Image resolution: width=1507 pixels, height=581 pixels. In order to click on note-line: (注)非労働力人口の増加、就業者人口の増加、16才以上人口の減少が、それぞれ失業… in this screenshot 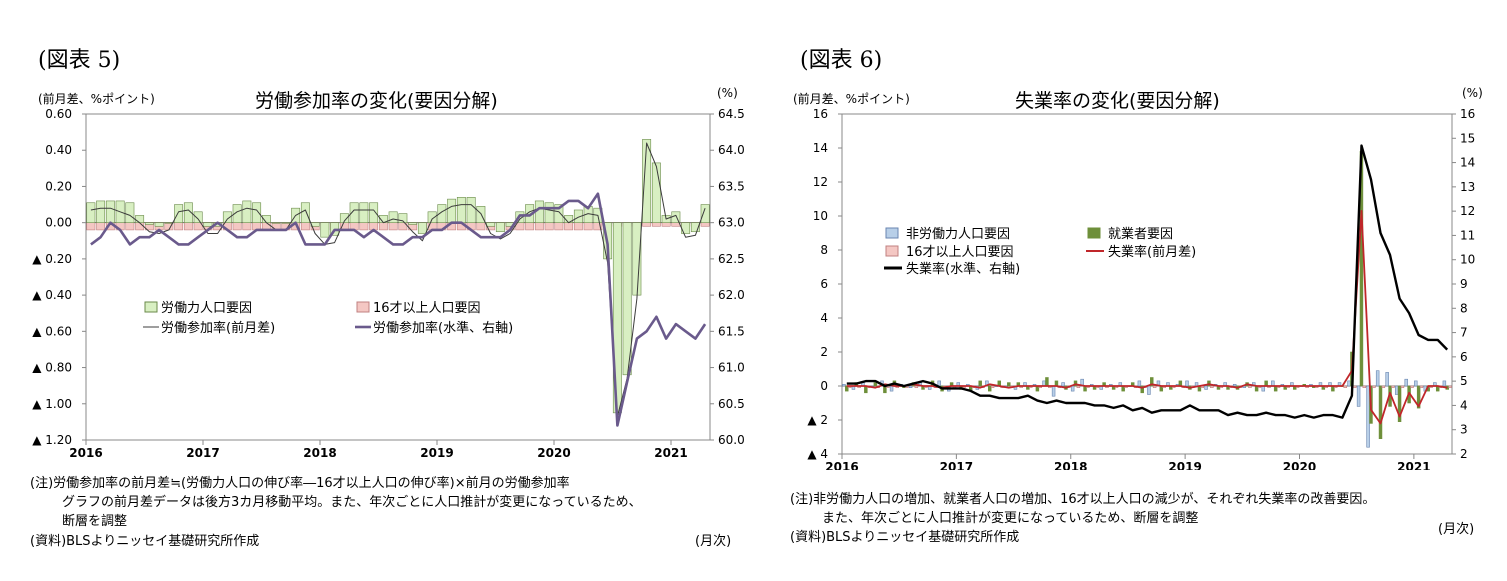, I will do `click(1083, 499)`.